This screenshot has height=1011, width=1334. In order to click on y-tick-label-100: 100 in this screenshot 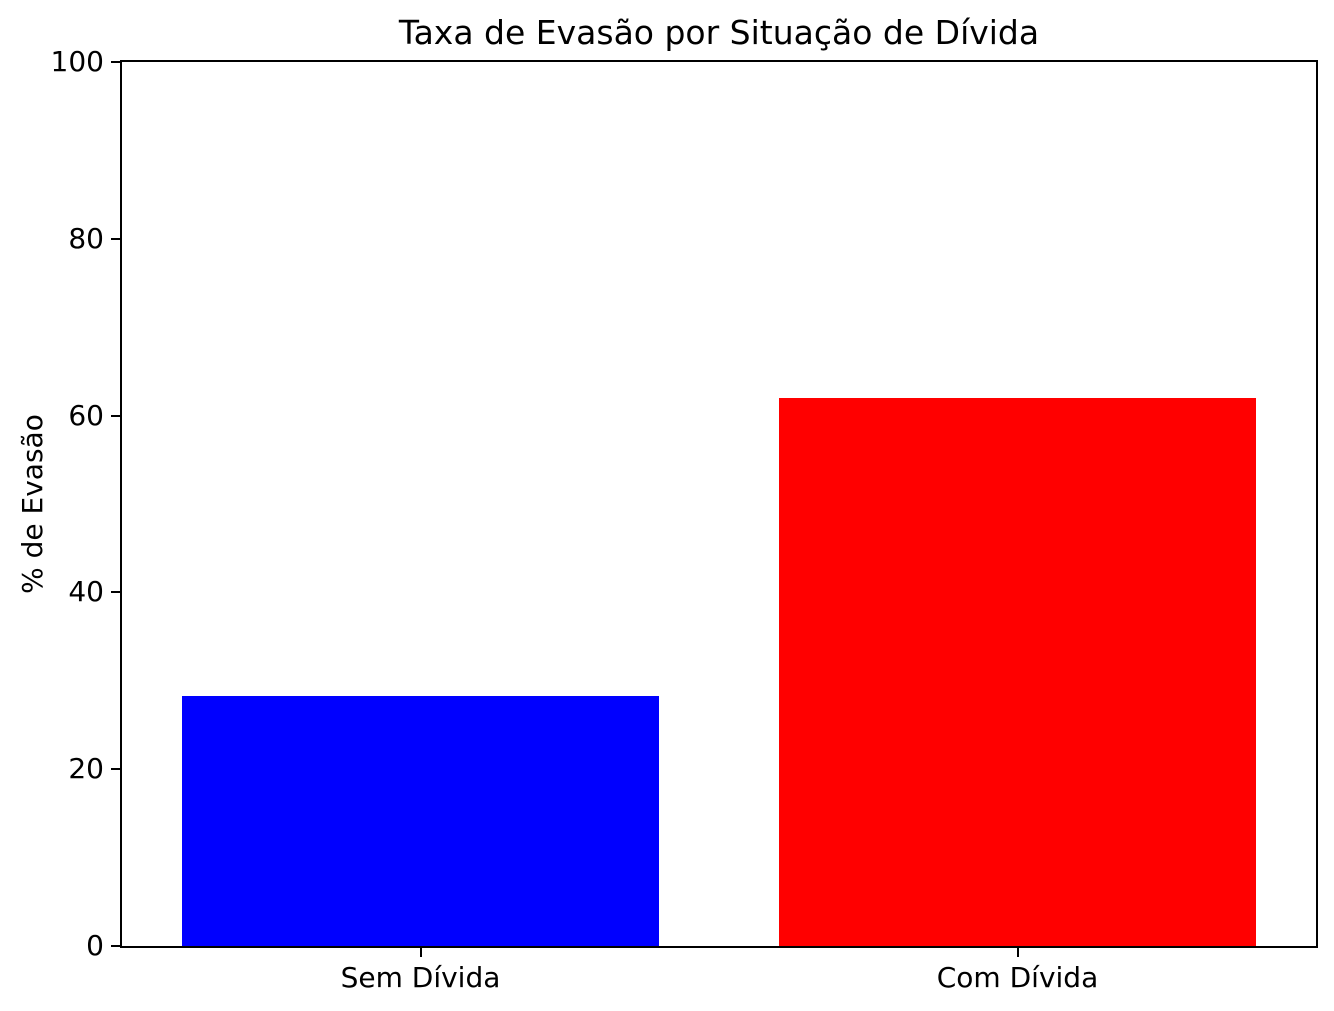, I will do `click(77, 61)`.